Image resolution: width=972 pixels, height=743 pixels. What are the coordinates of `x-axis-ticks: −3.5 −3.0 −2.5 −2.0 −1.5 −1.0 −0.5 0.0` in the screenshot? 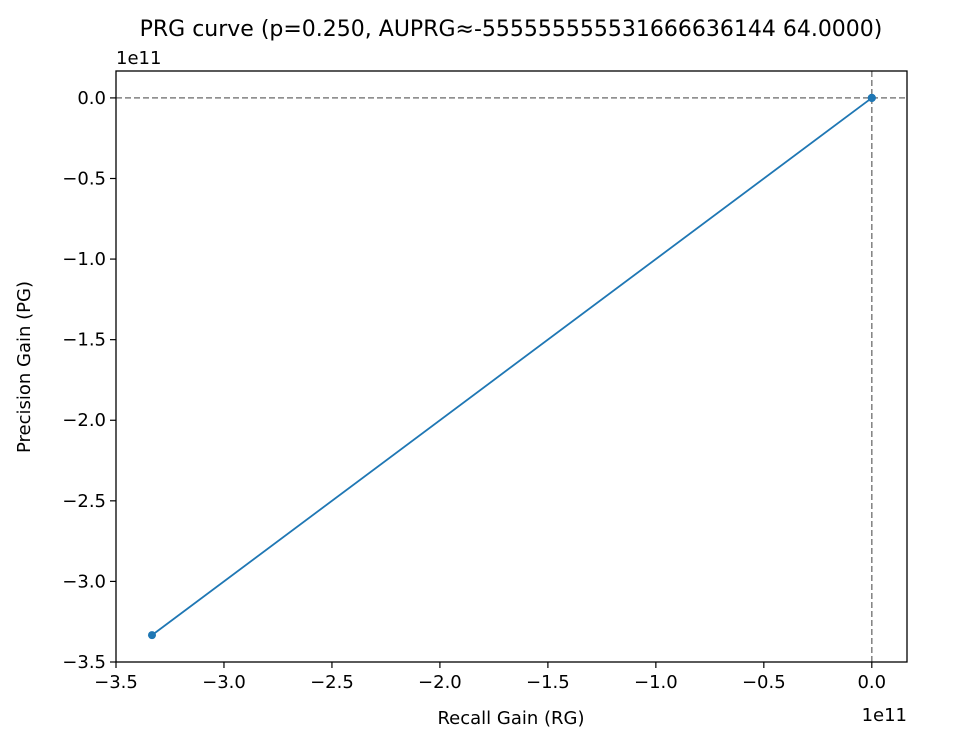 It's located at (490, 677).